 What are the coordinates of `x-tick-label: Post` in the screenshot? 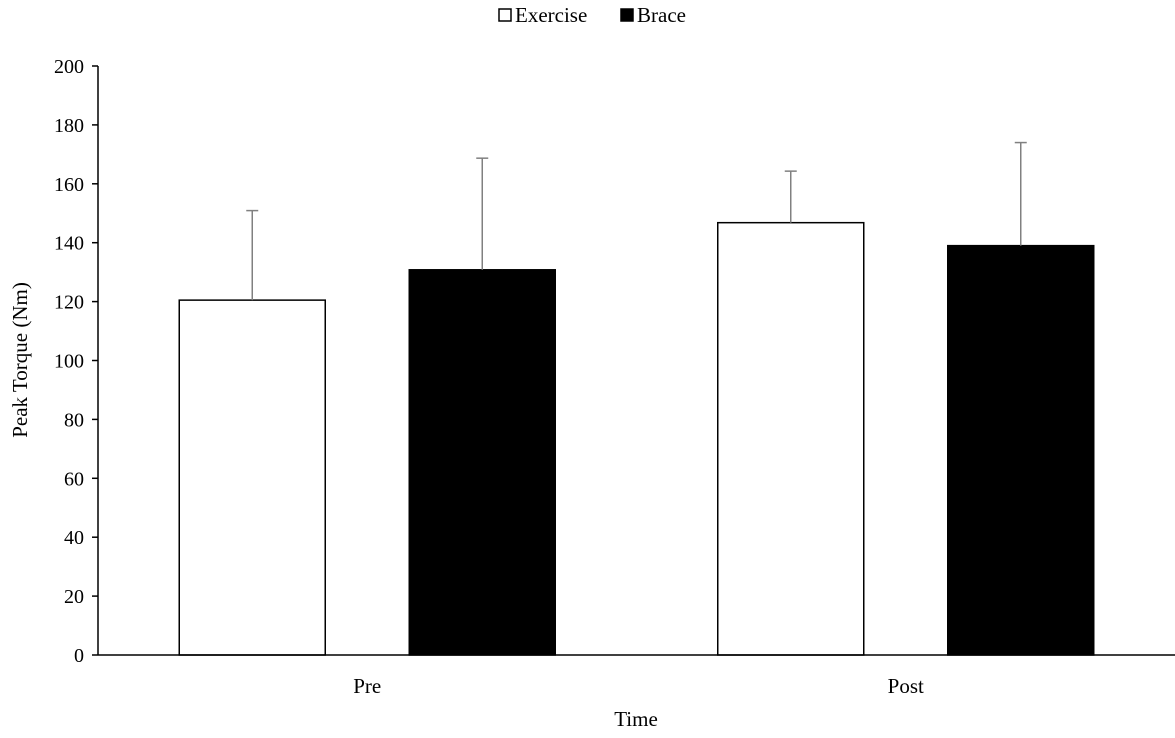 It's located at (906, 686).